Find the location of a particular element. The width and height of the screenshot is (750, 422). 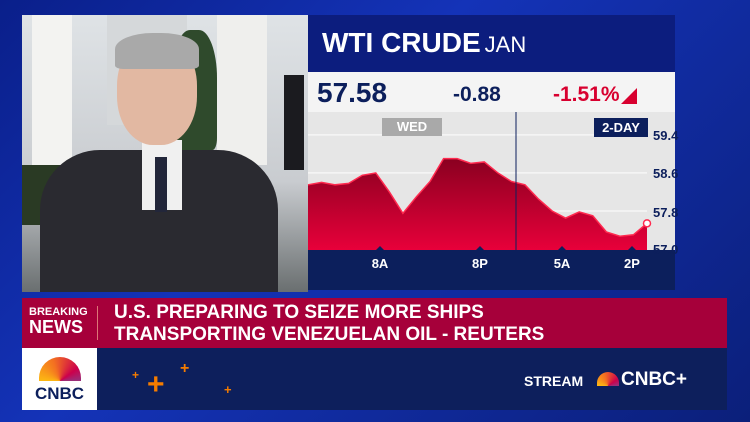

x-tick-label: 2P is located at coordinates (632, 263).